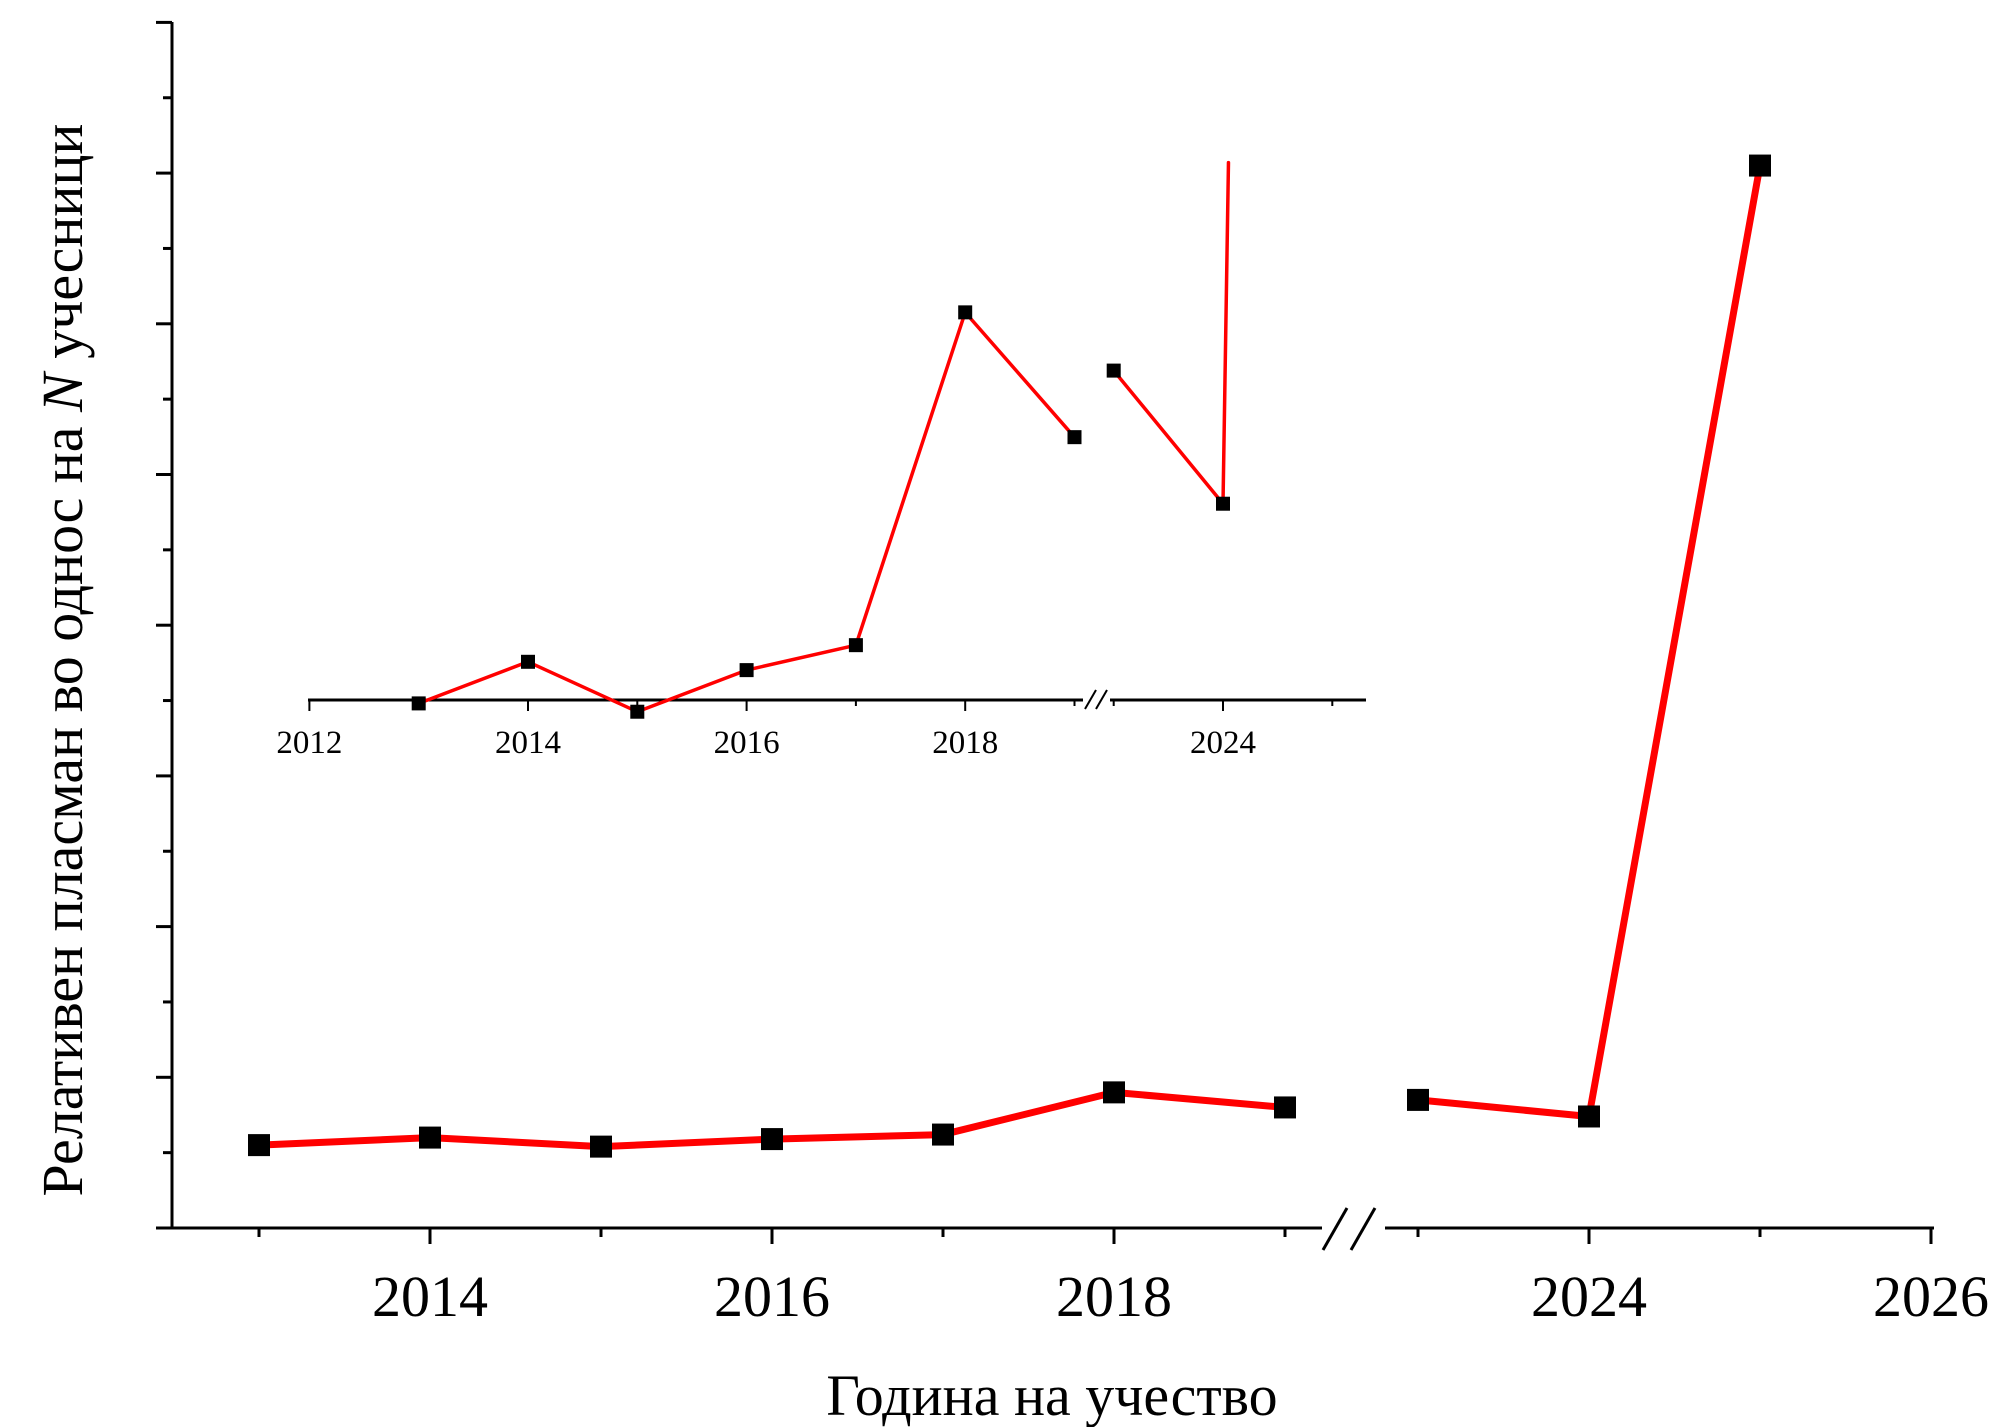 Image resolution: width=1998 pixels, height=1427 pixels. What do you see at coordinates (1589, 641) in the screenshot?
I see `series-line` at bounding box center [1589, 641].